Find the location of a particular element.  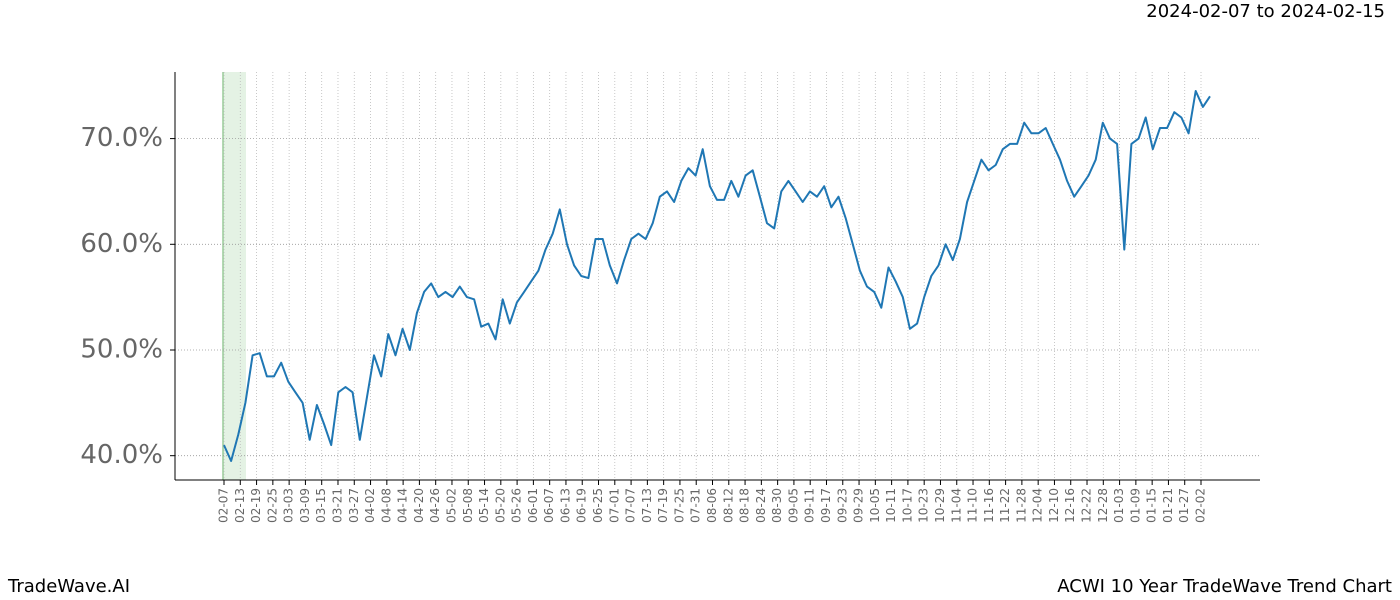

x-tick-label: 02-25 is located at coordinates (272, 505).